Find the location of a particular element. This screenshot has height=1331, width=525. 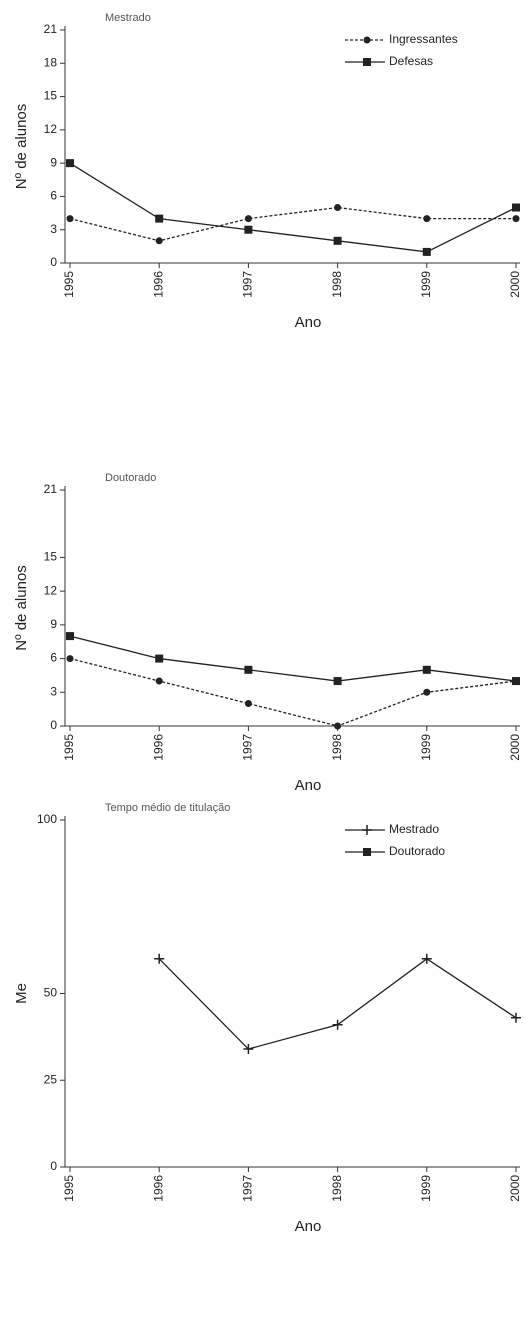

y-tick-label: 100 is located at coordinates (47, 819).